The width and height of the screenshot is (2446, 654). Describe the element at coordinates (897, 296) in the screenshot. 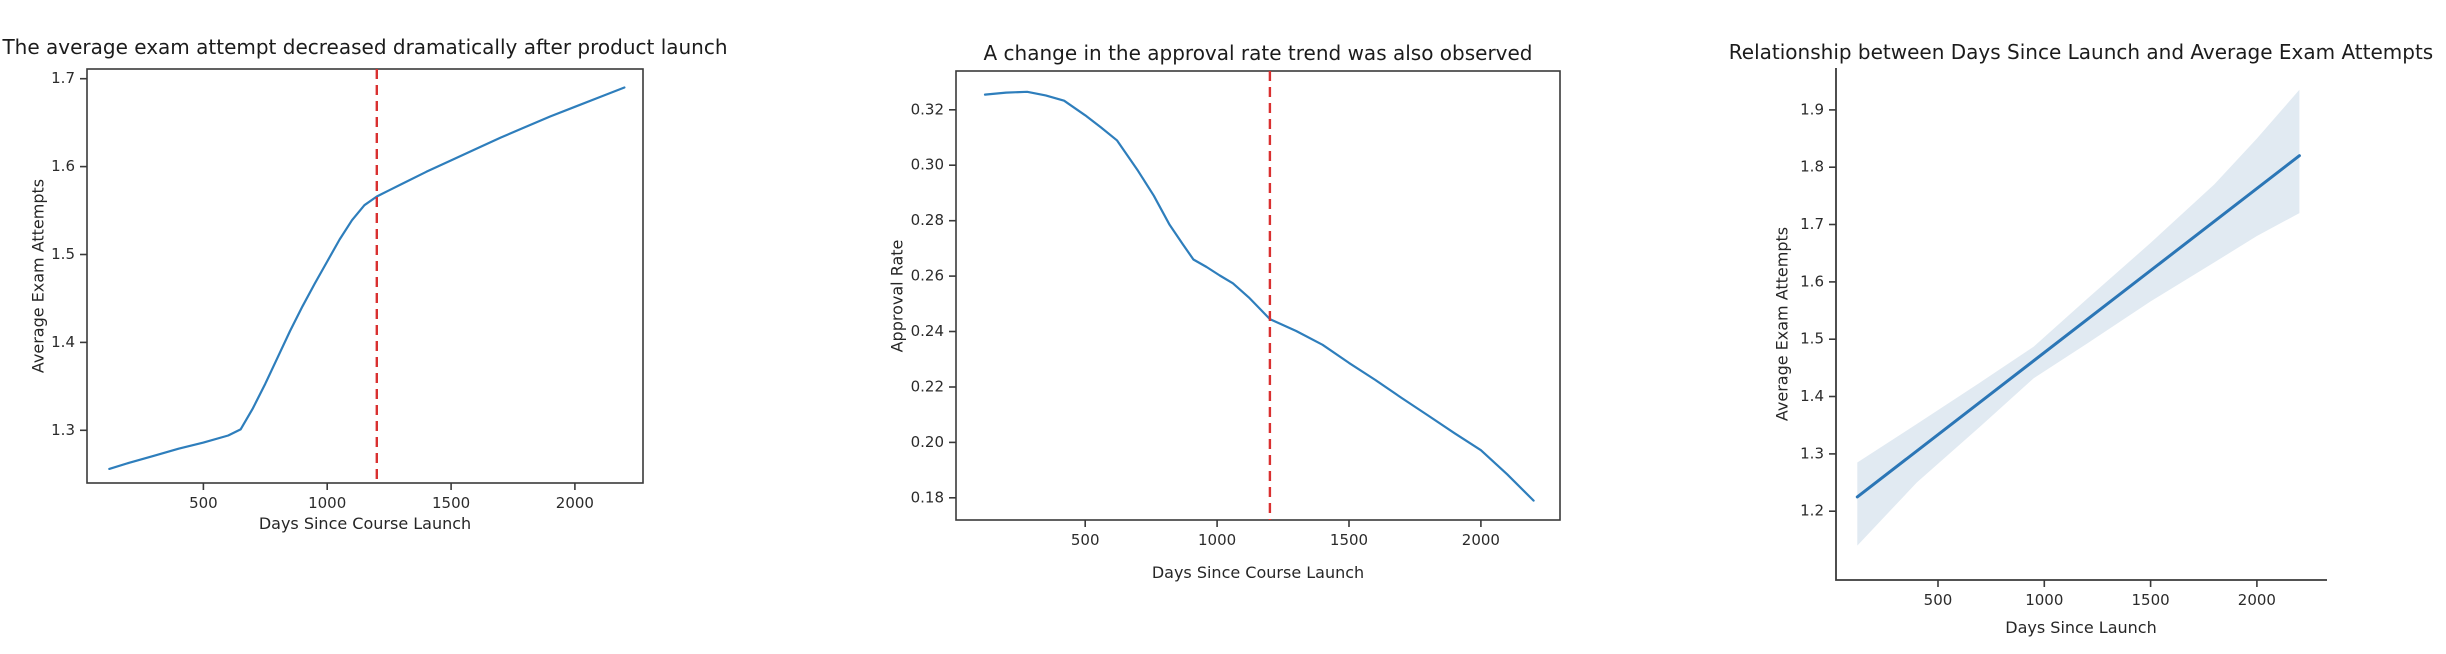

I see `chart-2-ylabel: Approval Rate` at that location.